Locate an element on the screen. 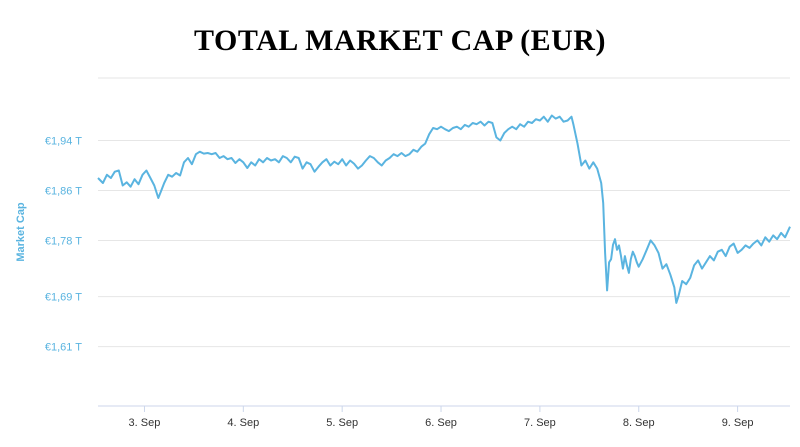  x-tick-label: 8. Sep is located at coordinates (639, 423).